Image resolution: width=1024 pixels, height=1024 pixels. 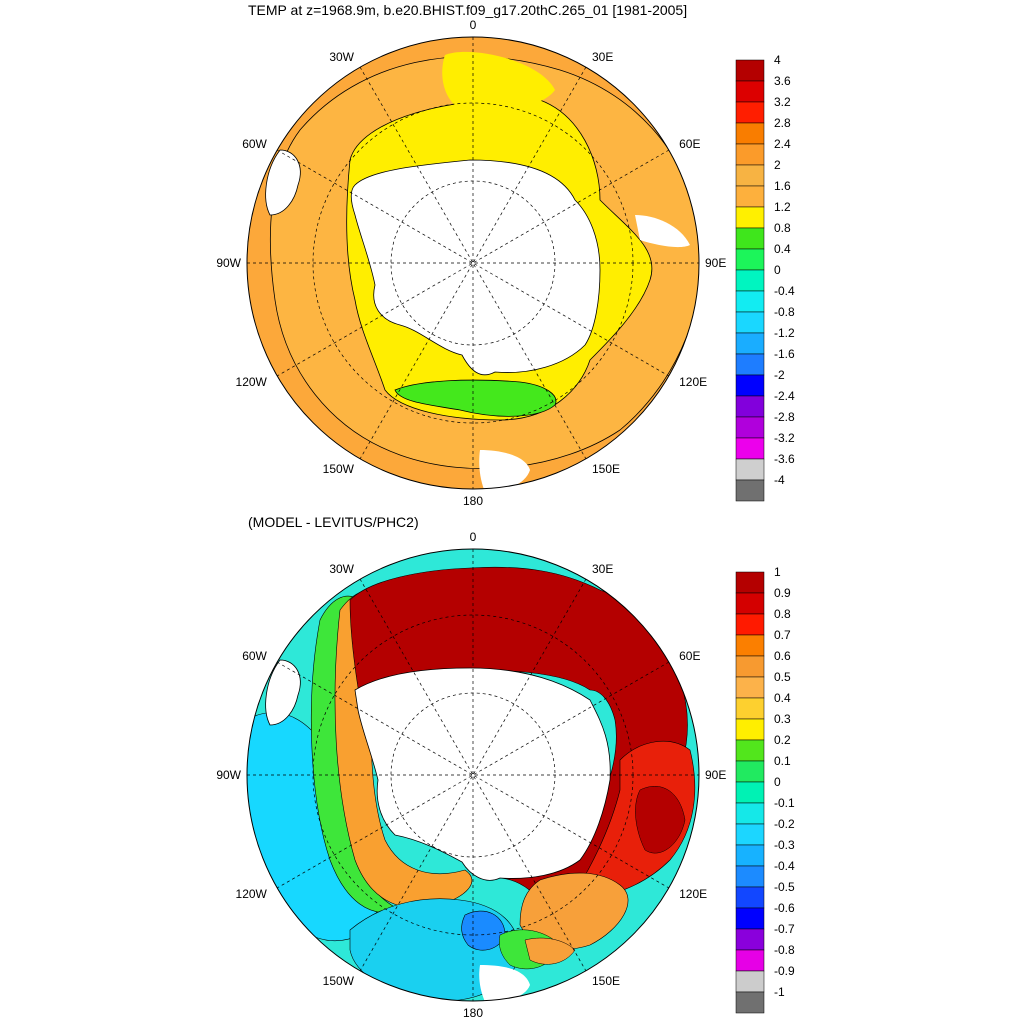 I want to click on lon-label: 180, so click(x=473, y=501).